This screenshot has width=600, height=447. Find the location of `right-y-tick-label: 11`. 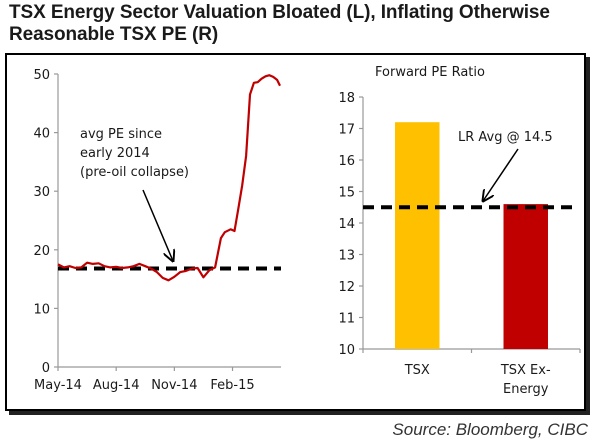

right-y-tick-label: 11 is located at coordinates (346, 319).